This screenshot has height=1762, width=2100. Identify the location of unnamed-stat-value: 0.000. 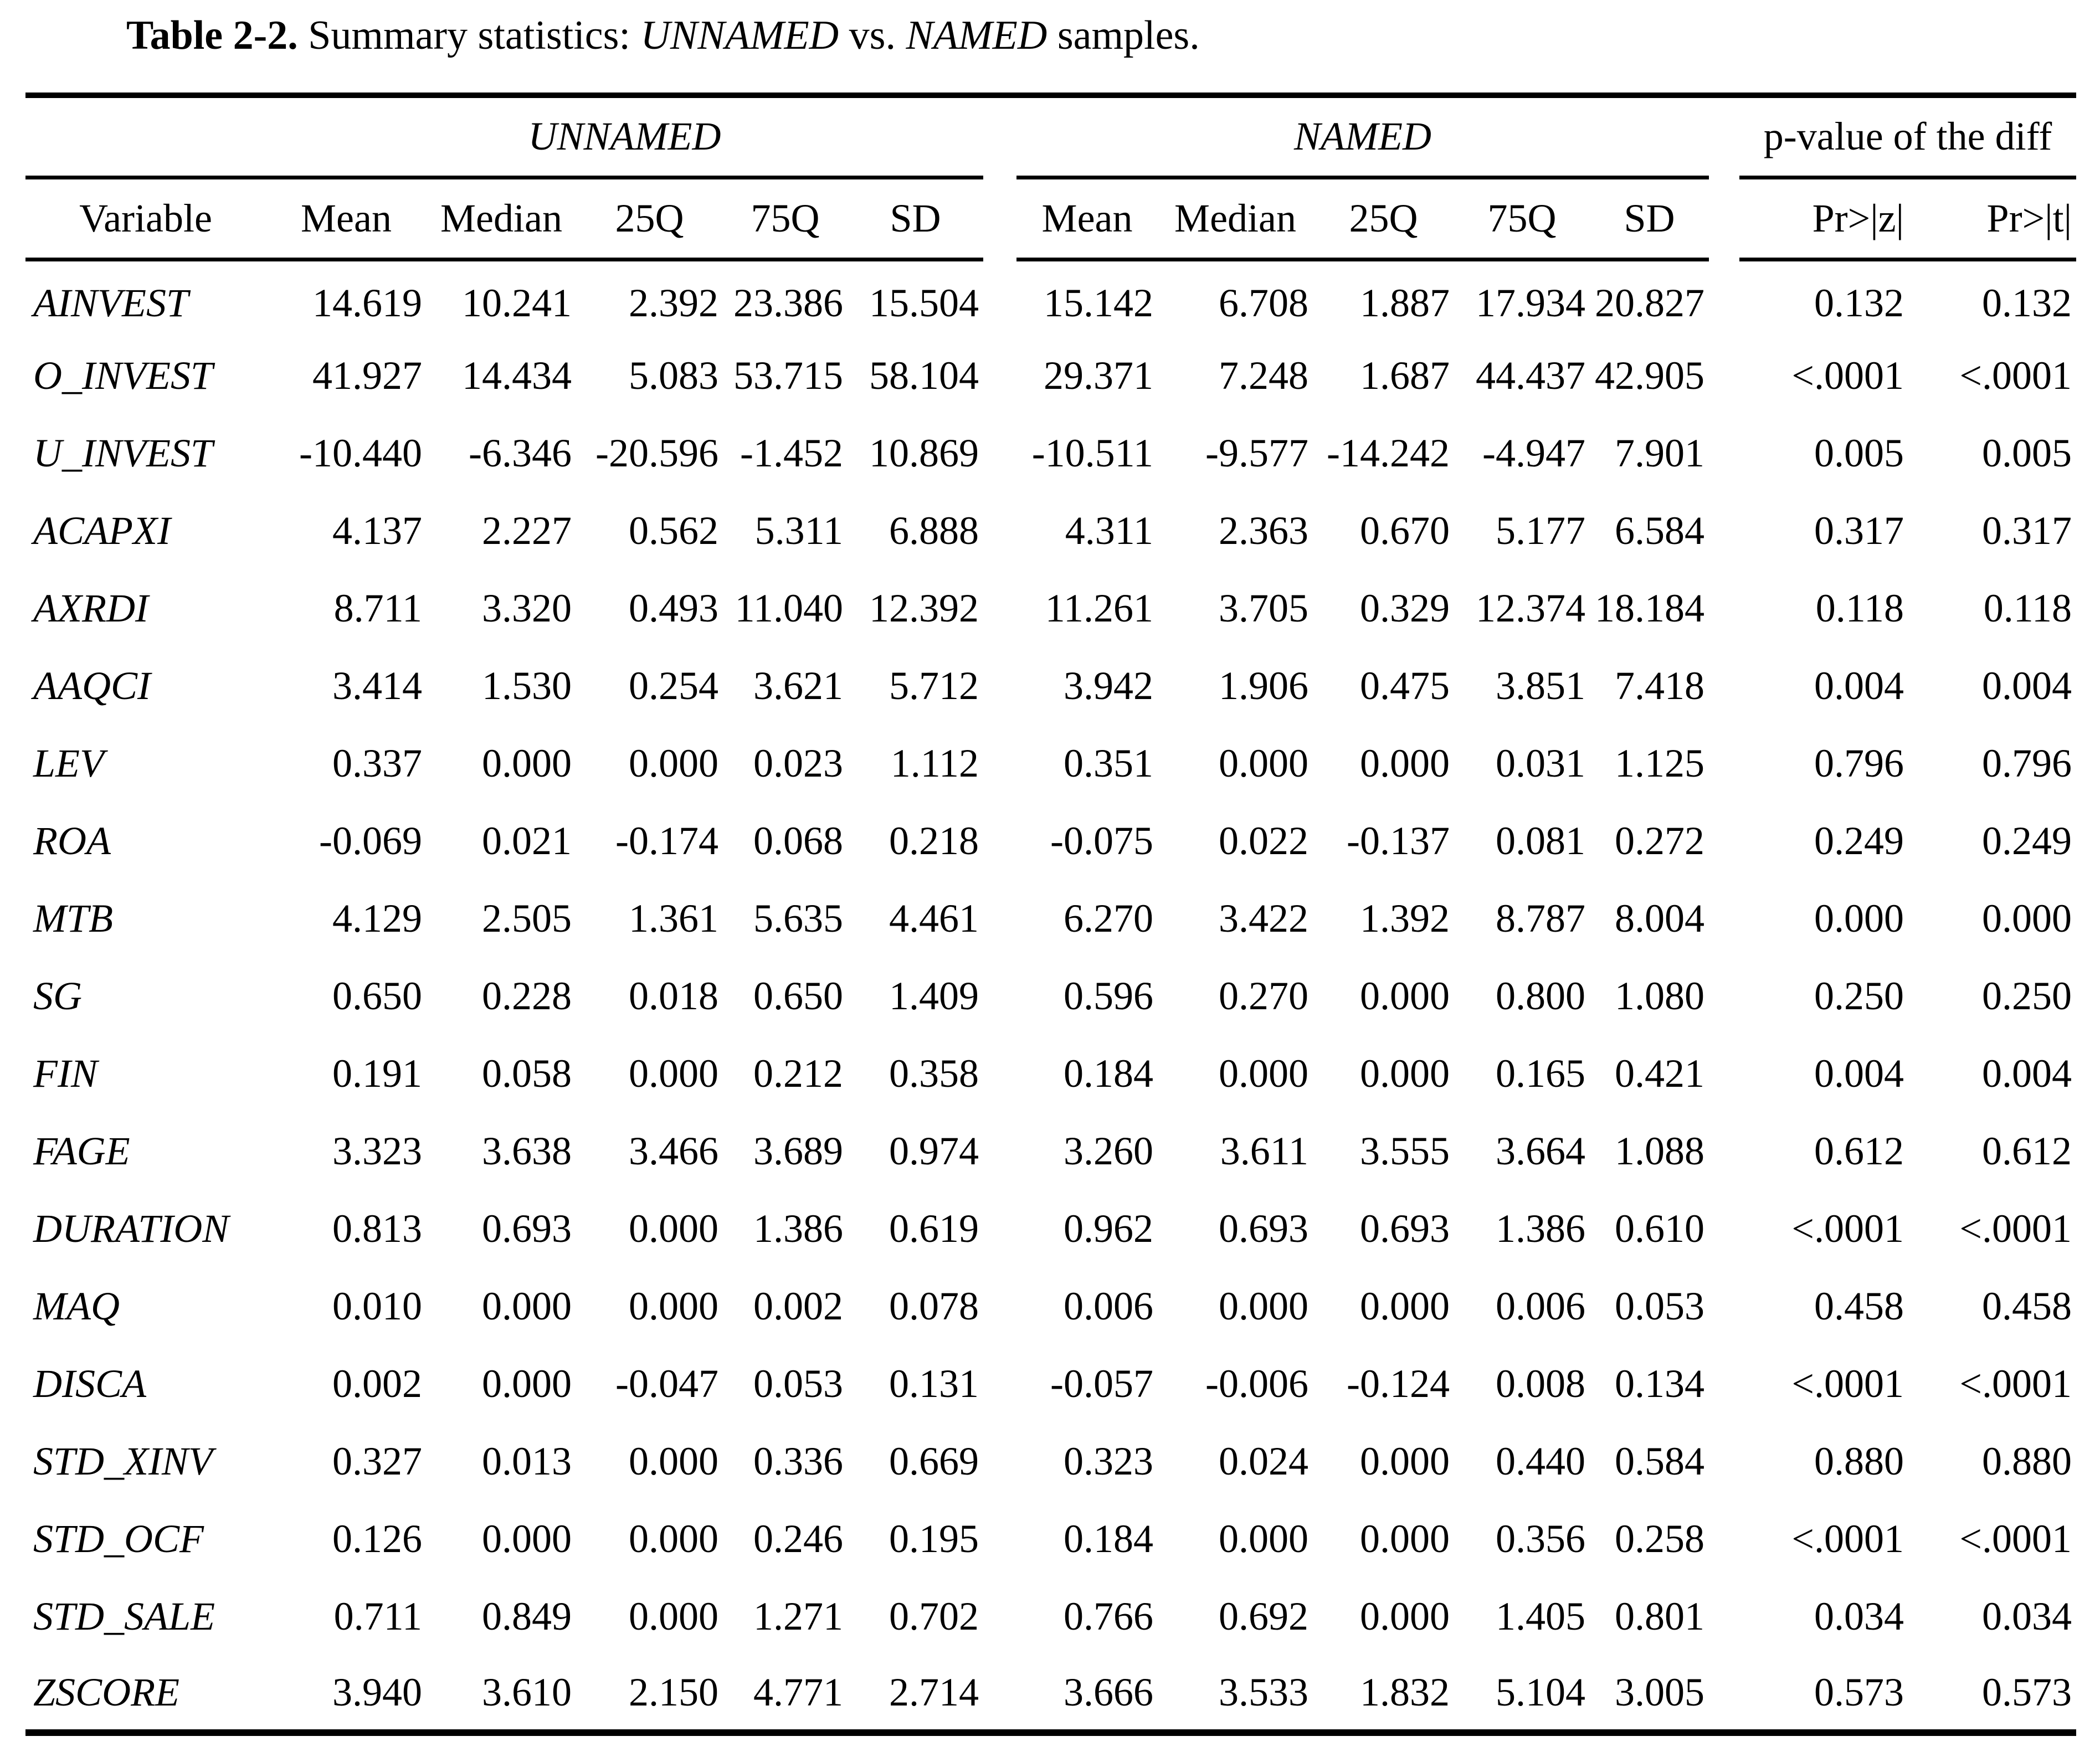
(527, 763).